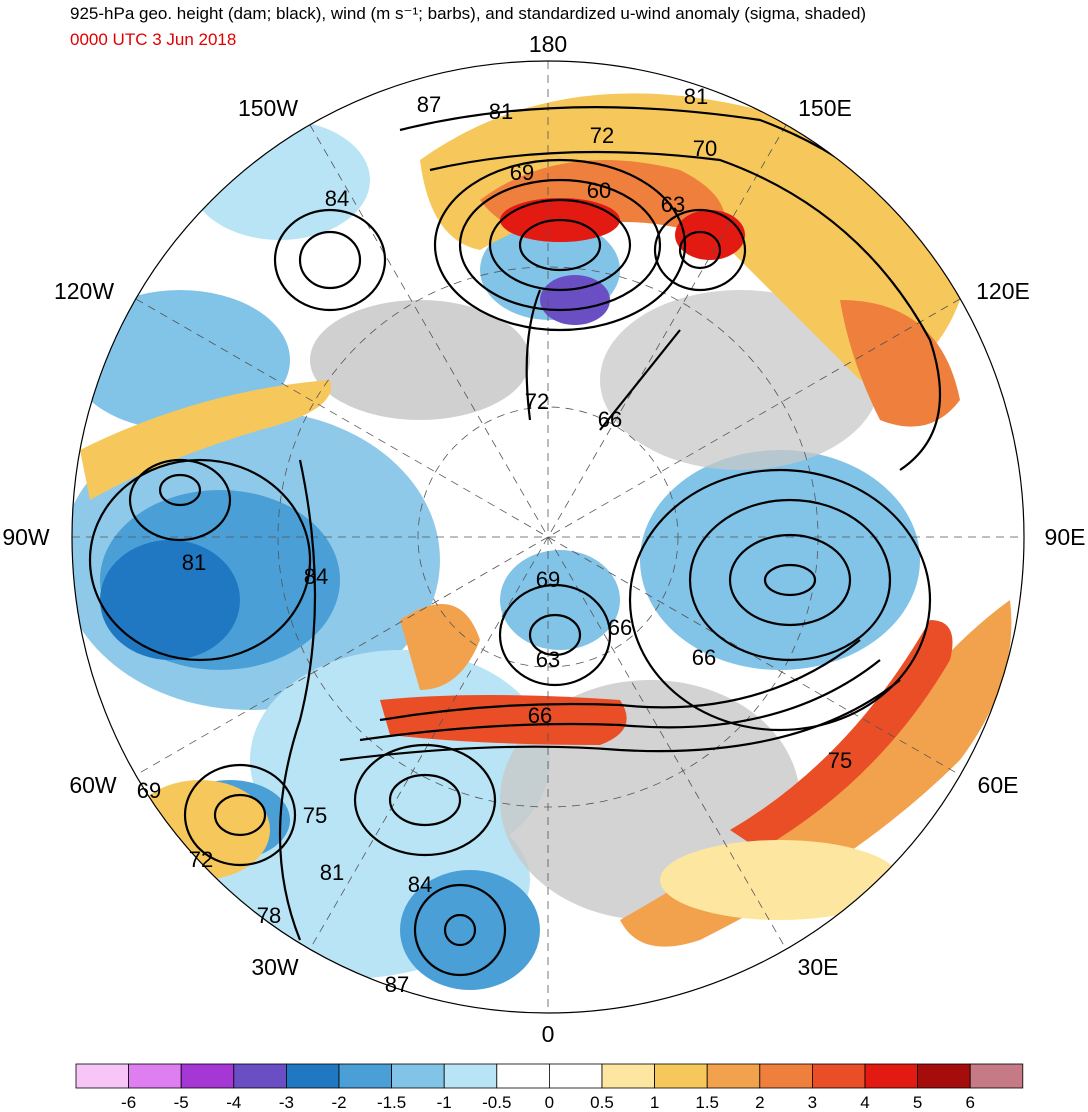 This screenshot has height=1112, width=1088. I want to click on colorbar-tick-label: -4, so click(233, 1102).